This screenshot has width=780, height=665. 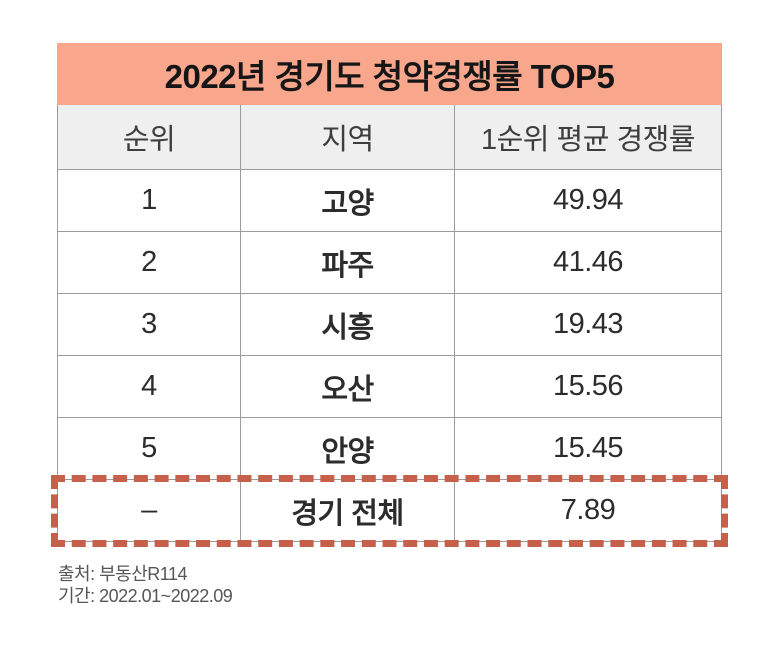 I want to click on table-row: 4 오산 15.56, so click(x=389, y=386).